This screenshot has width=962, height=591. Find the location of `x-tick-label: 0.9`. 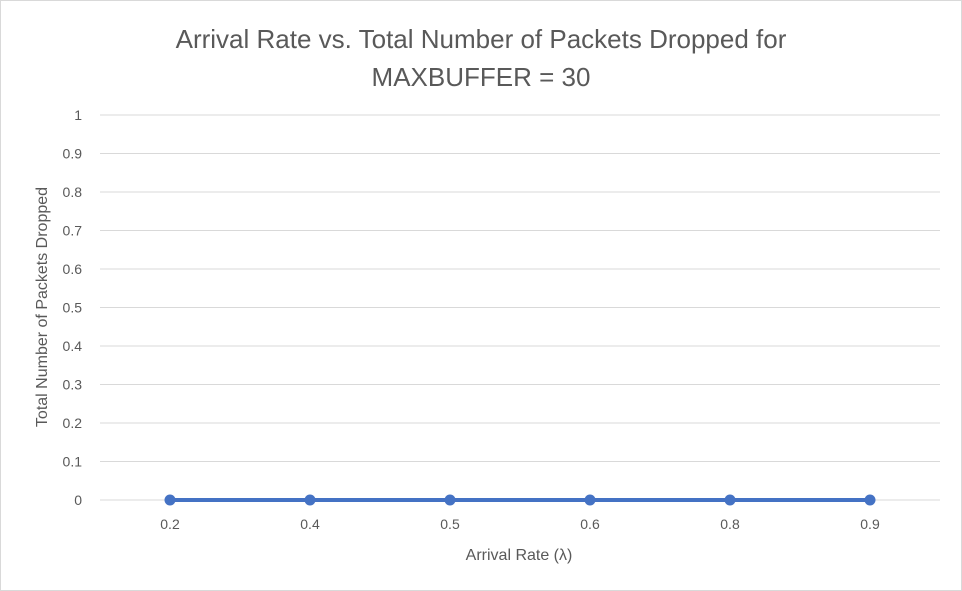

x-tick-label: 0.9 is located at coordinates (870, 524).